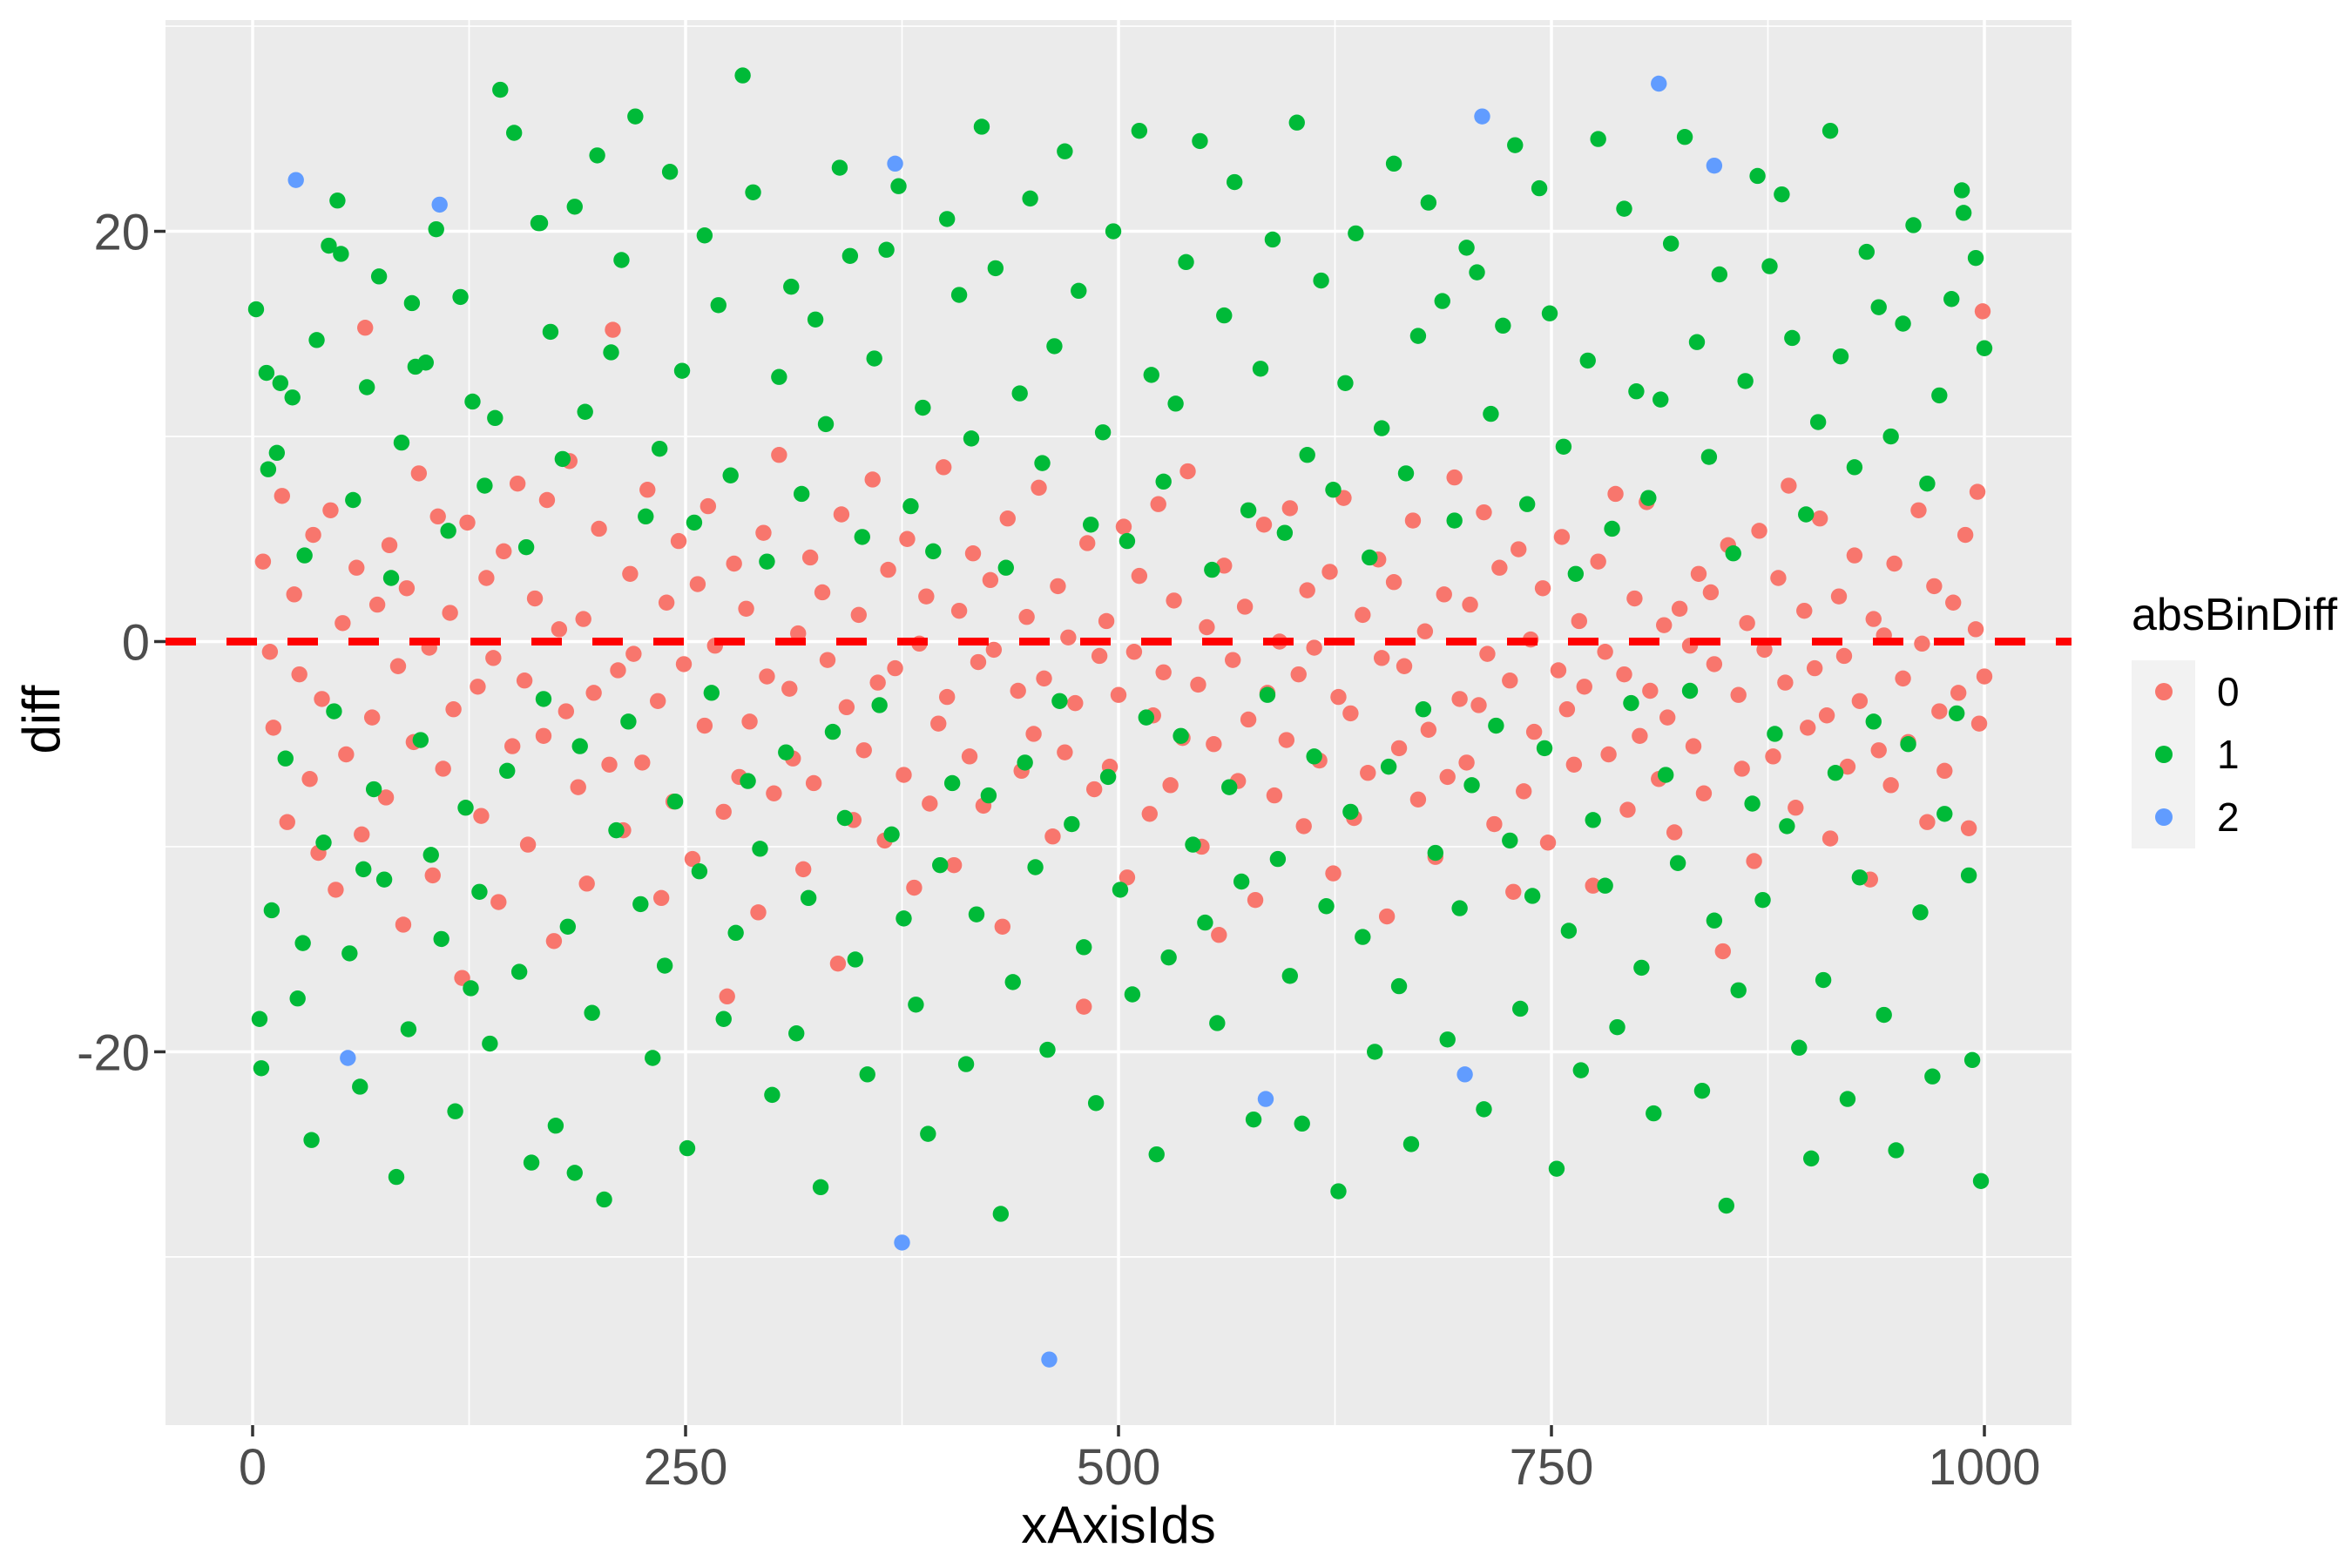 The width and height of the screenshot is (2352, 1568). I want to click on x-tick-label: 750, so click(1552, 1467).